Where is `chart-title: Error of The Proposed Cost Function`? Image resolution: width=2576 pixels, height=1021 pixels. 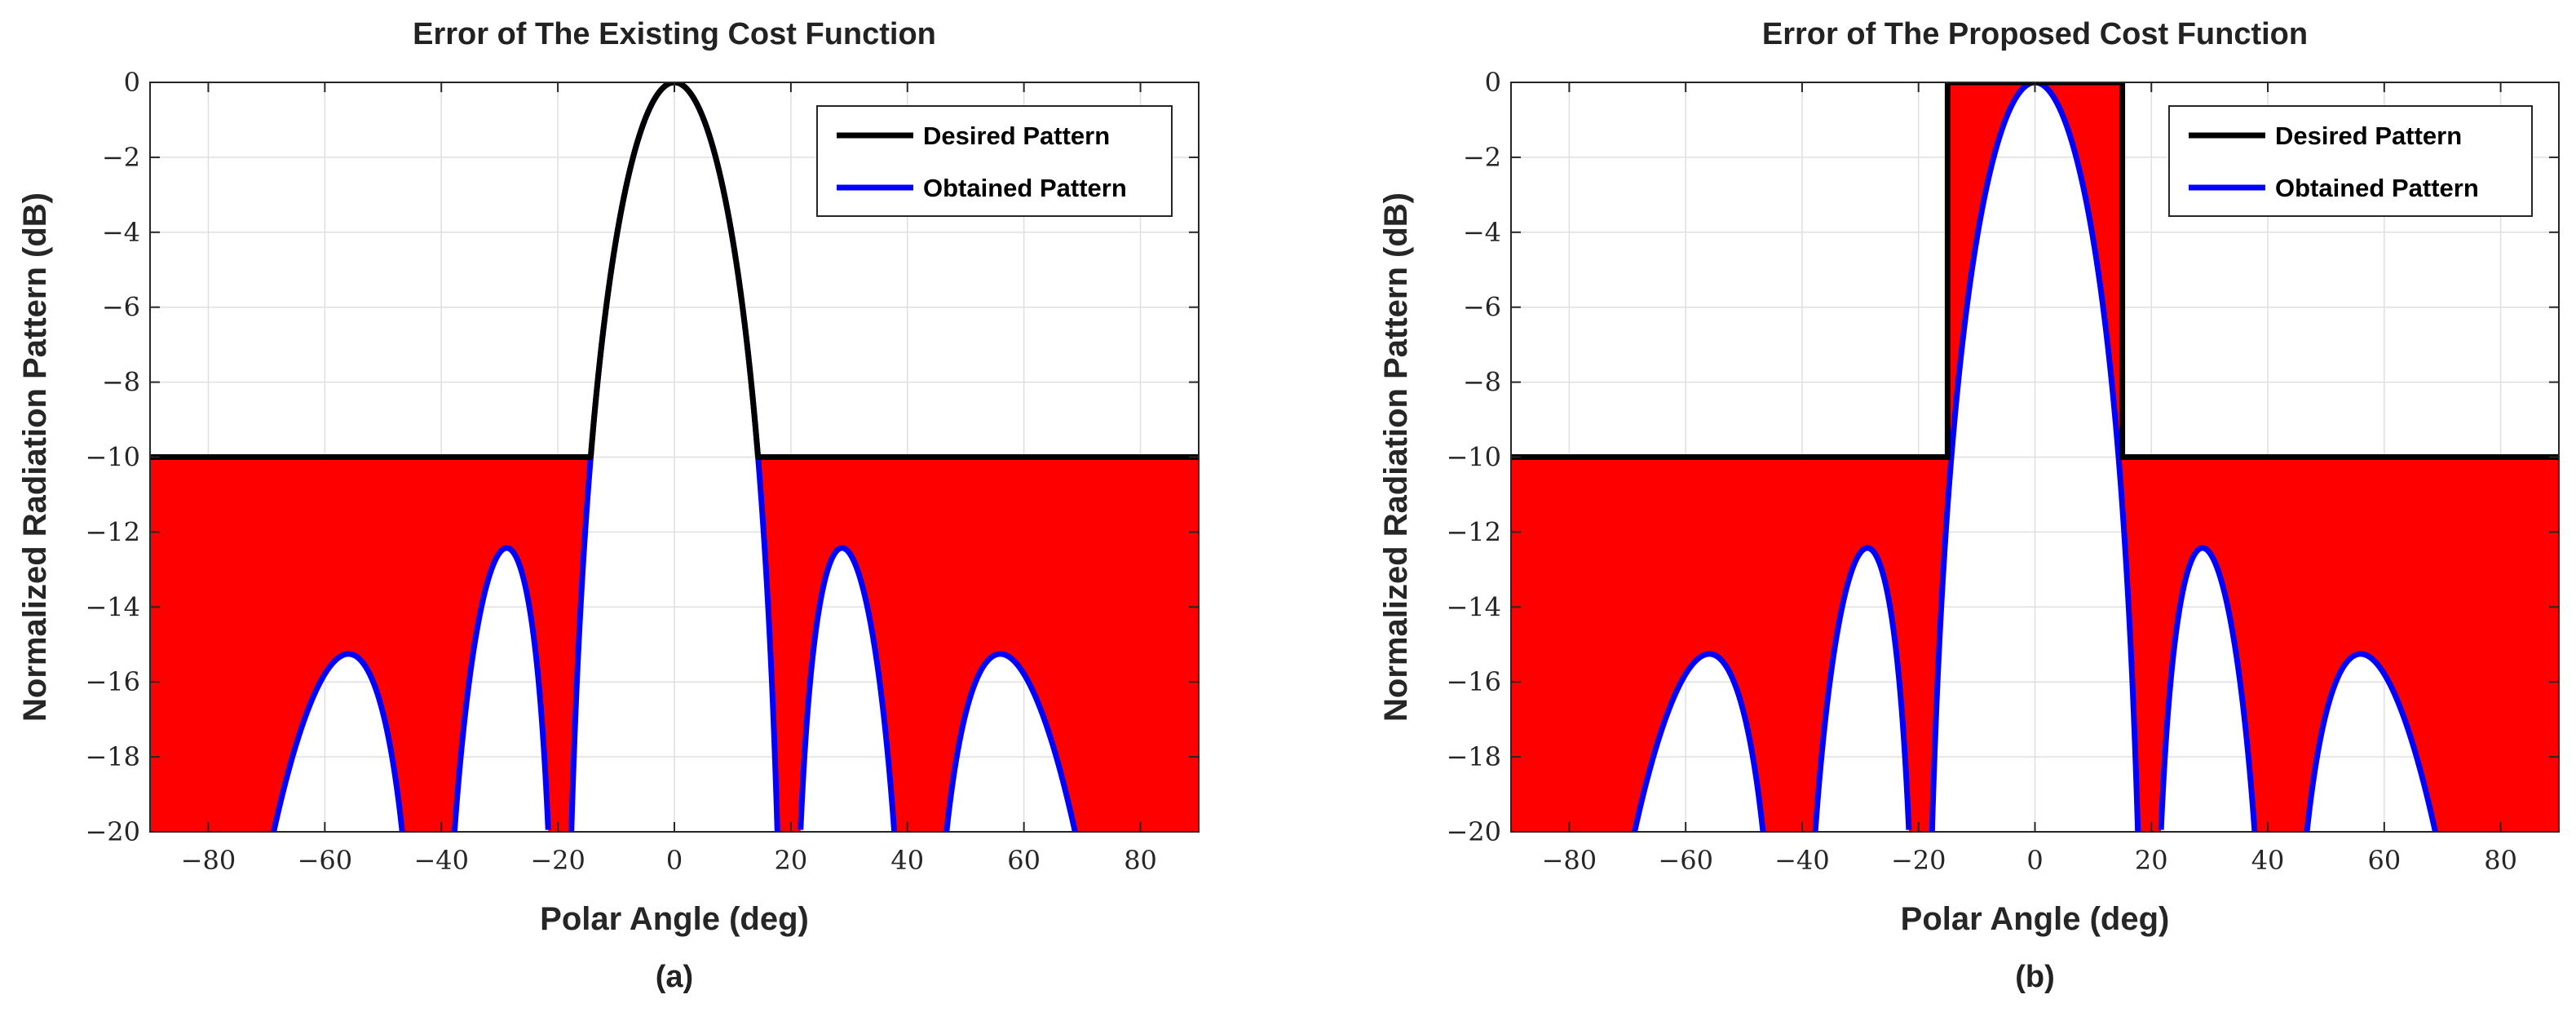 chart-title: Error of The Proposed Cost Function is located at coordinates (2035, 34).